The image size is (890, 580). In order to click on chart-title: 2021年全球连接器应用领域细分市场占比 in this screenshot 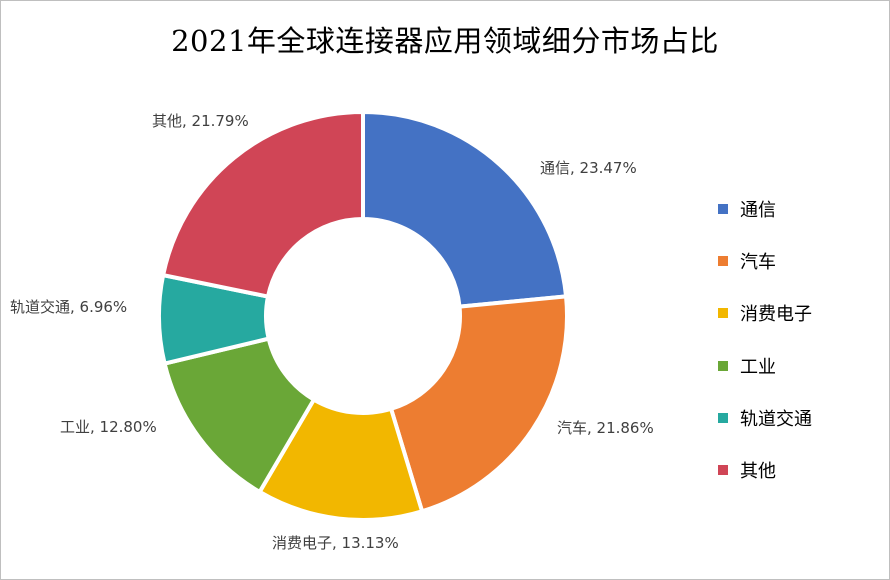, I will do `click(445, 41)`.